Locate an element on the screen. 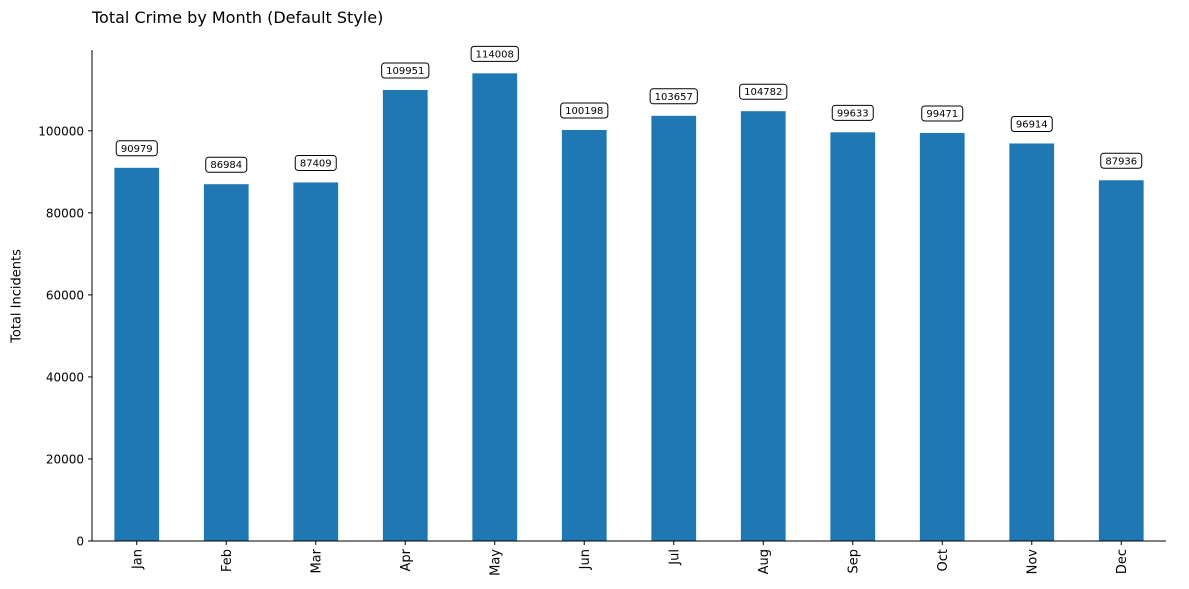  x-tick-label-nov: Nov is located at coordinates (1032, 562).